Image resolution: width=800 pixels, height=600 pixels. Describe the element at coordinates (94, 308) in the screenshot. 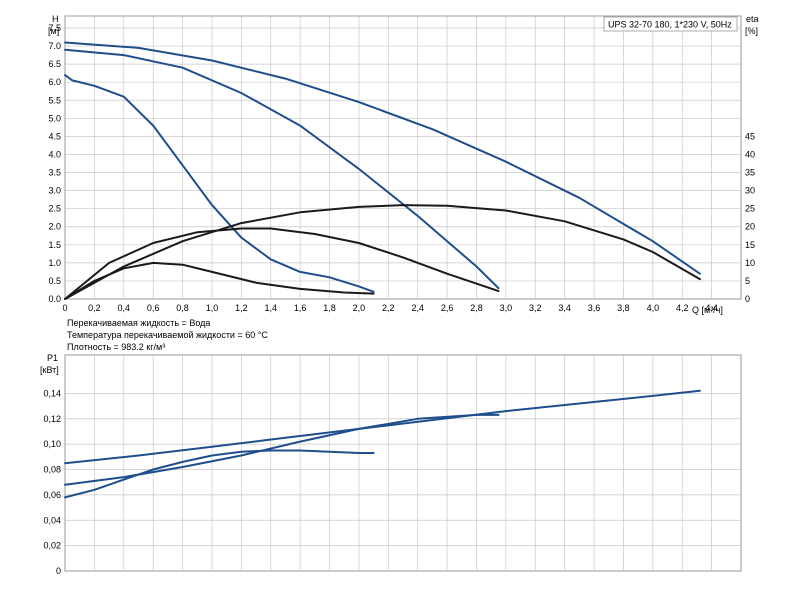

I see `x-tick-label: 0,2` at that location.